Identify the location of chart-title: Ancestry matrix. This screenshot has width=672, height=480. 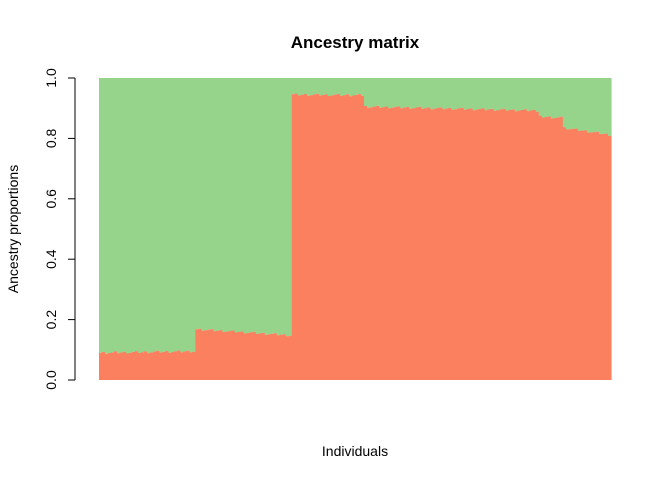
(355, 42).